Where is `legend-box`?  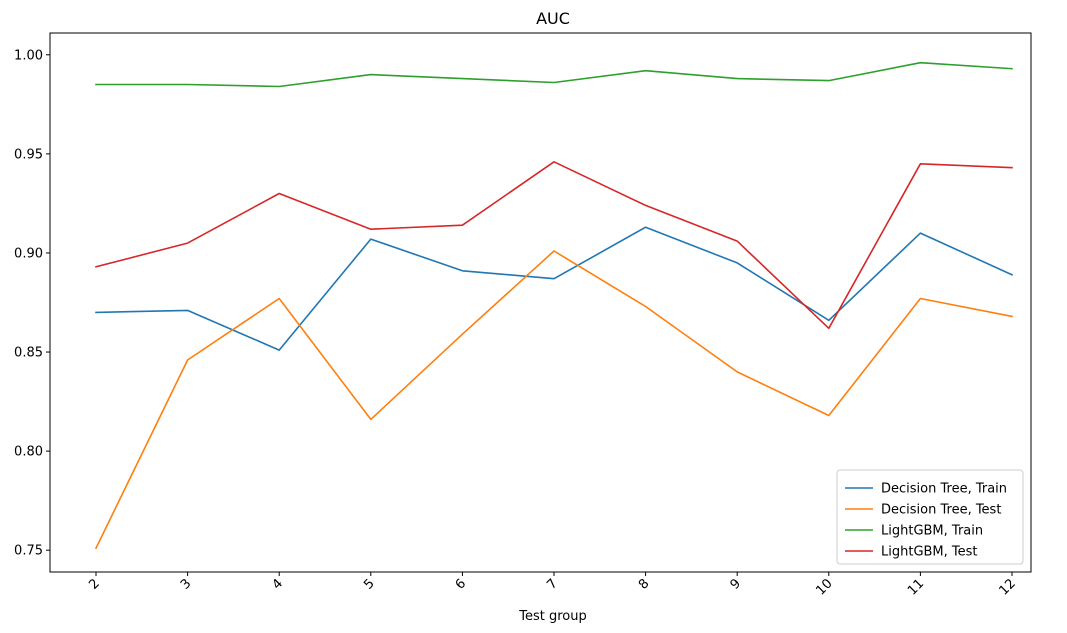 legend-box is located at coordinates (930, 517).